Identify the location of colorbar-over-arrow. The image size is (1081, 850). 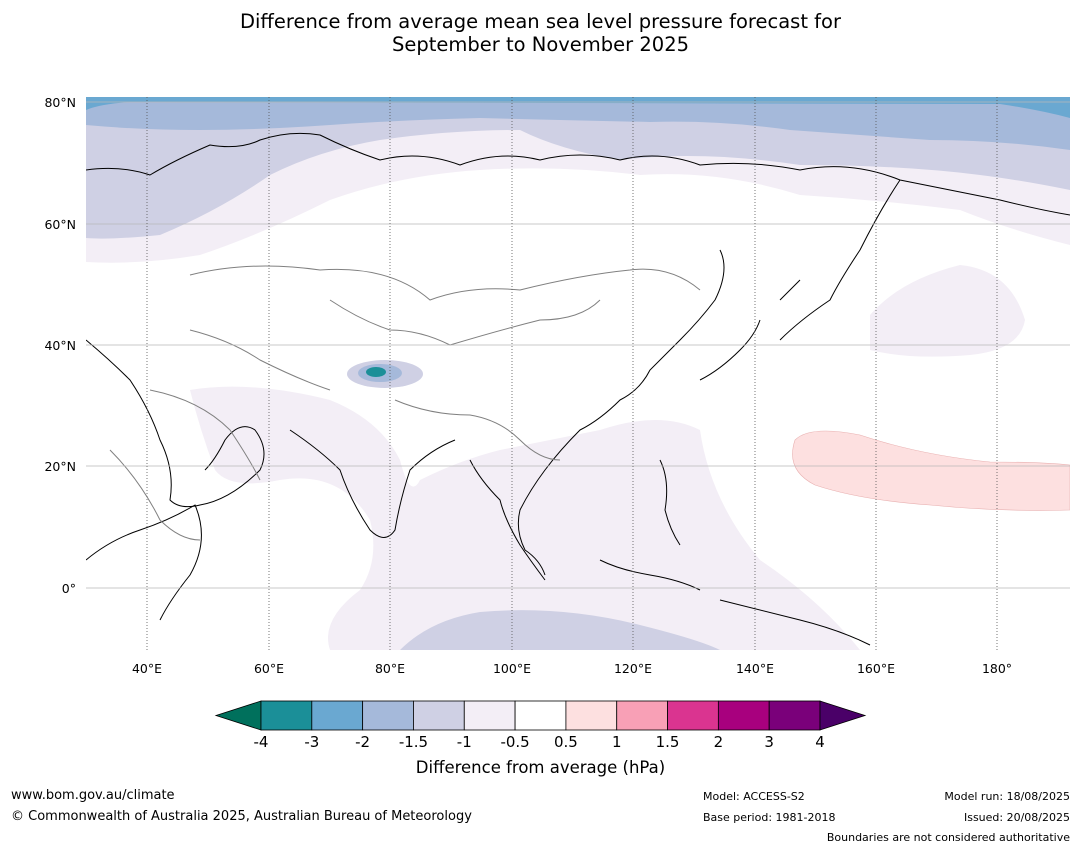
(843, 715).